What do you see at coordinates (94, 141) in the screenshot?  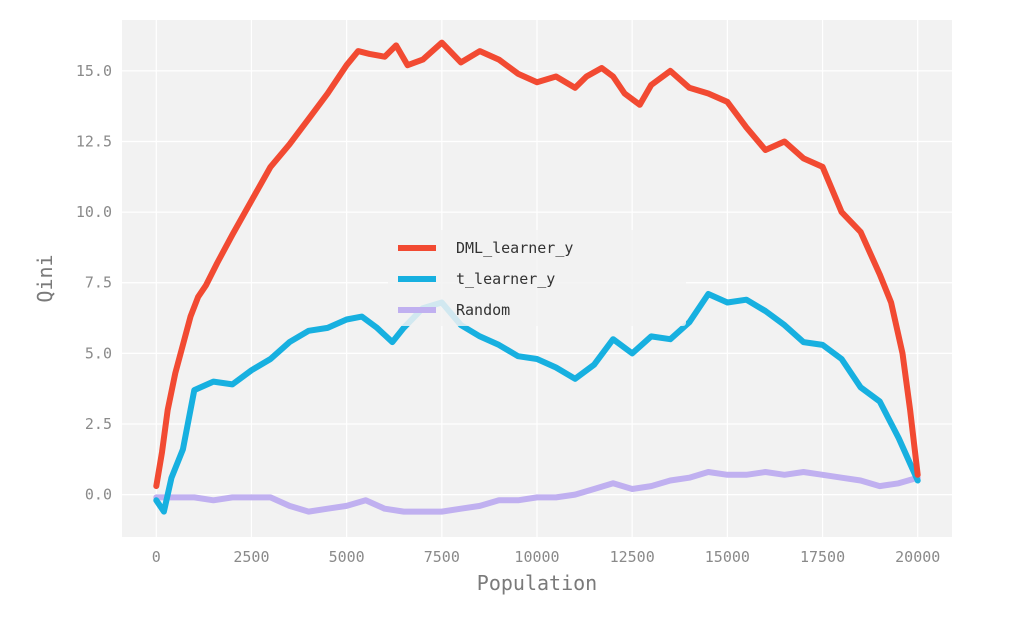 I see `y-tick-label: 12.5` at bounding box center [94, 141].